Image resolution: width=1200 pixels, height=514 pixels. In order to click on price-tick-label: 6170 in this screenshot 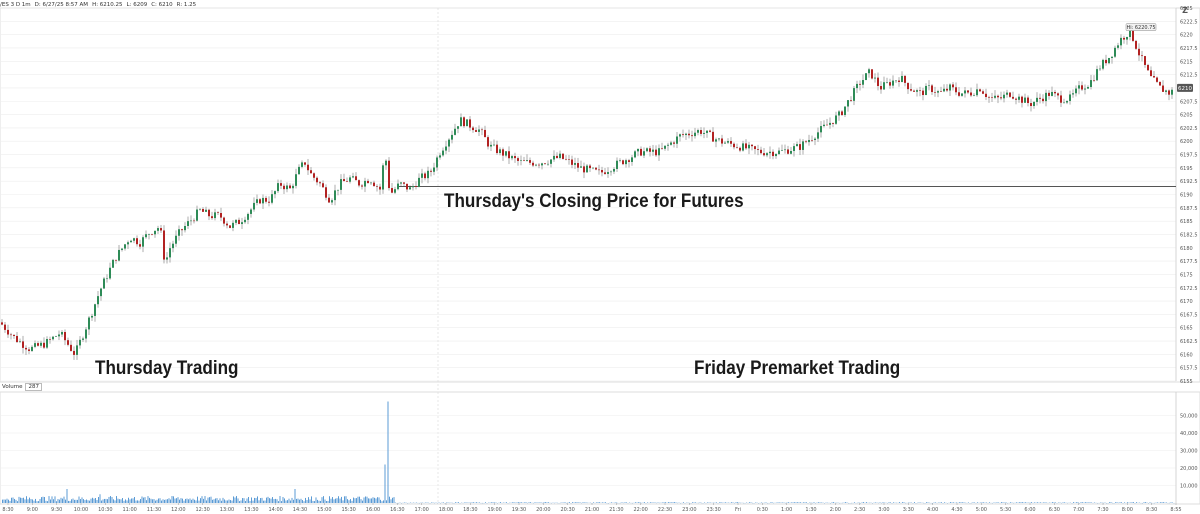, I will do `click(1186, 302)`.